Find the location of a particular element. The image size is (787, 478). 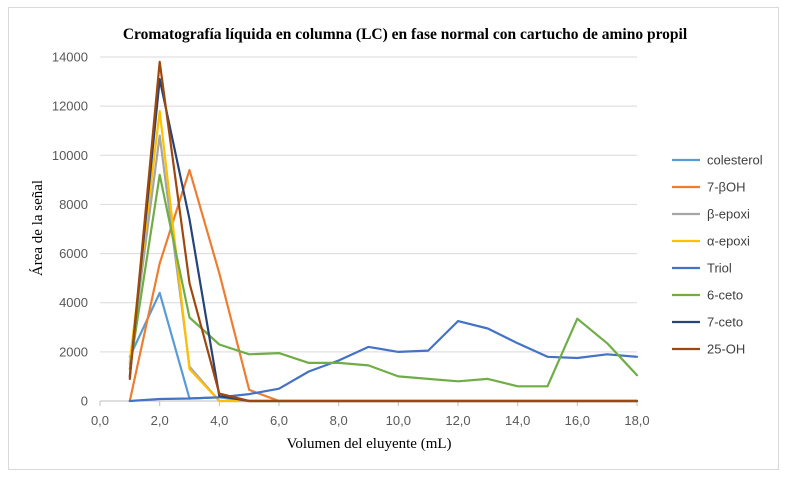

legend-label: 25-OH is located at coordinates (726, 349).